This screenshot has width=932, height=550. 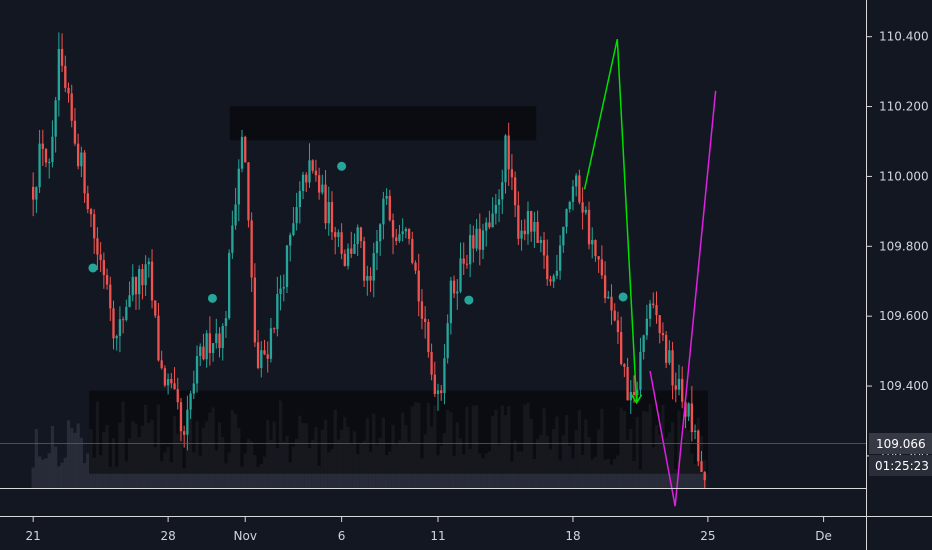 I want to click on time-tick-label: 18, so click(x=572, y=536).